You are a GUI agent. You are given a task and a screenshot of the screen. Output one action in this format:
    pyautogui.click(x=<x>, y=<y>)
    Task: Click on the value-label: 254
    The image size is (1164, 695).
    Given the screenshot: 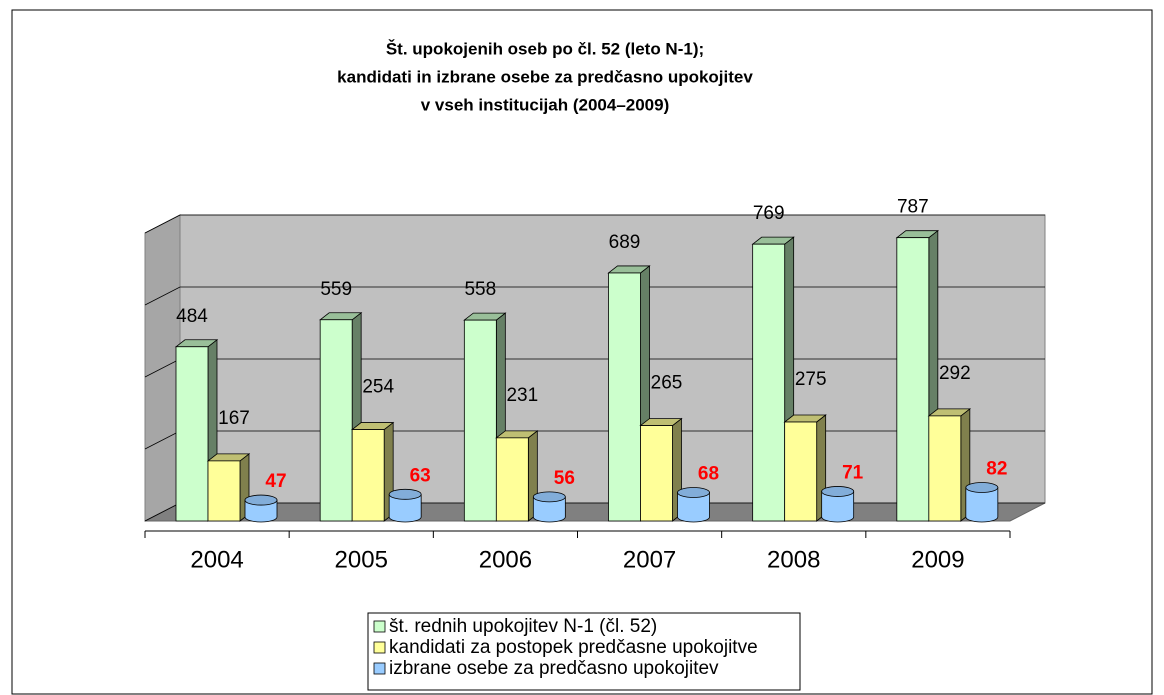 What is the action you would take?
    pyautogui.click(x=378, y=387)
    